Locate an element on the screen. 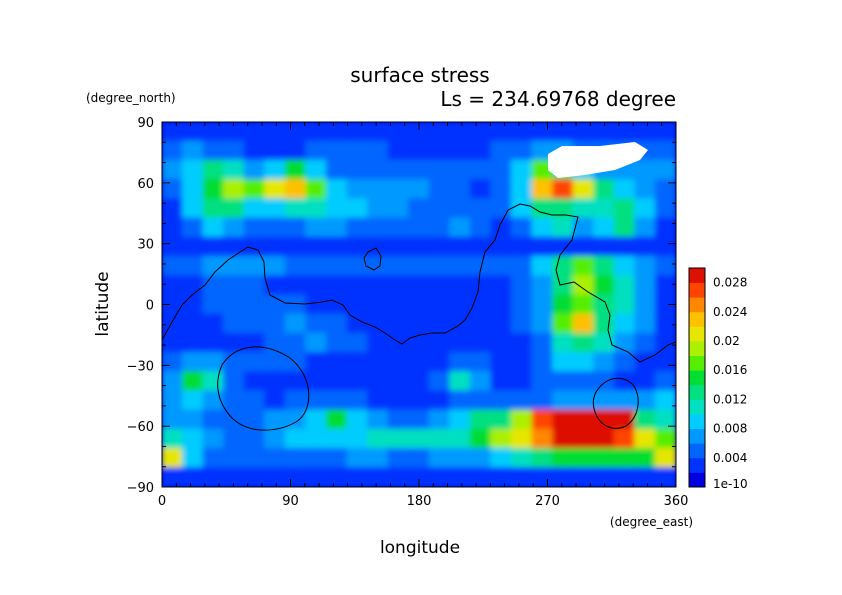 The width and height of the screenshot is (842, 595). x-tick-label: 90 is located at coordinates (290, 501).